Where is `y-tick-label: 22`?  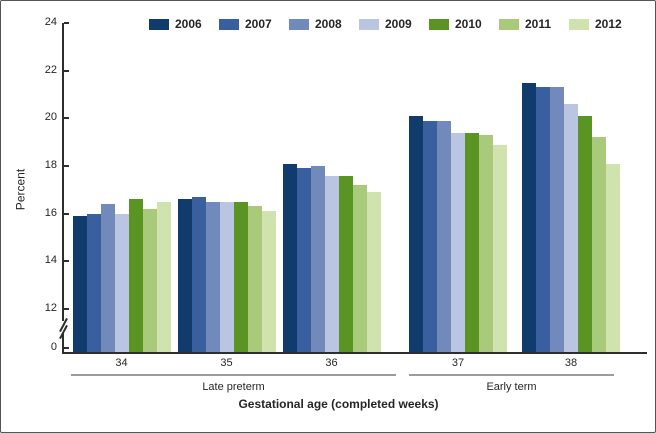 y-tick-label: 22 is located at coordinates (50, 69).